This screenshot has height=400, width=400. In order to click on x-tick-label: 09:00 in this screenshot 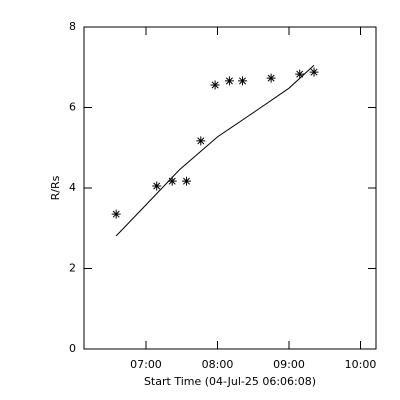, I will do `click(289, 364)`.